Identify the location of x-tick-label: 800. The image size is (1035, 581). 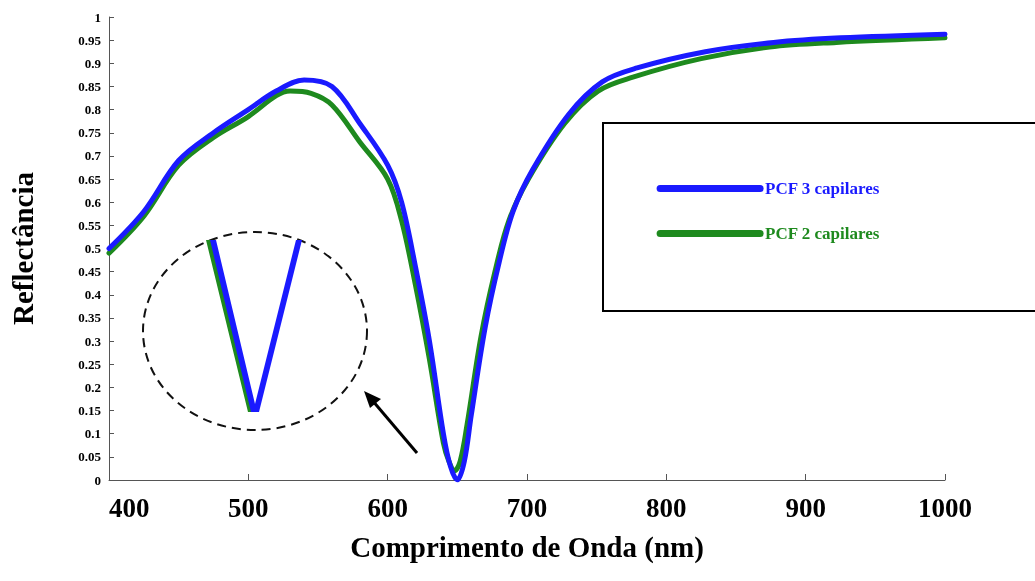
(666, 507).